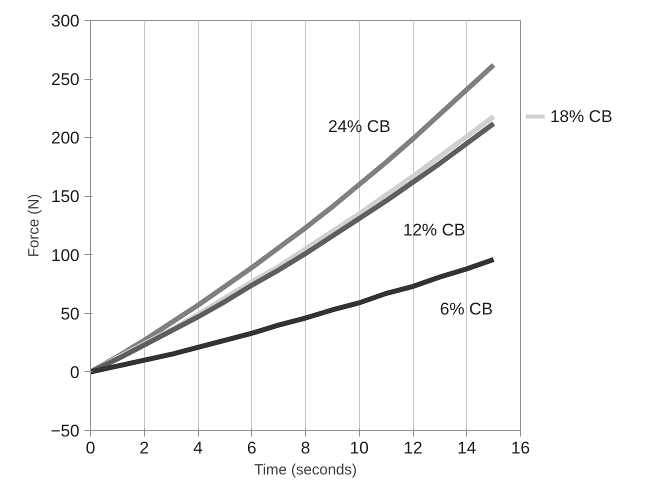  I want to click on y-tick-label: −50, so click(65, 431).